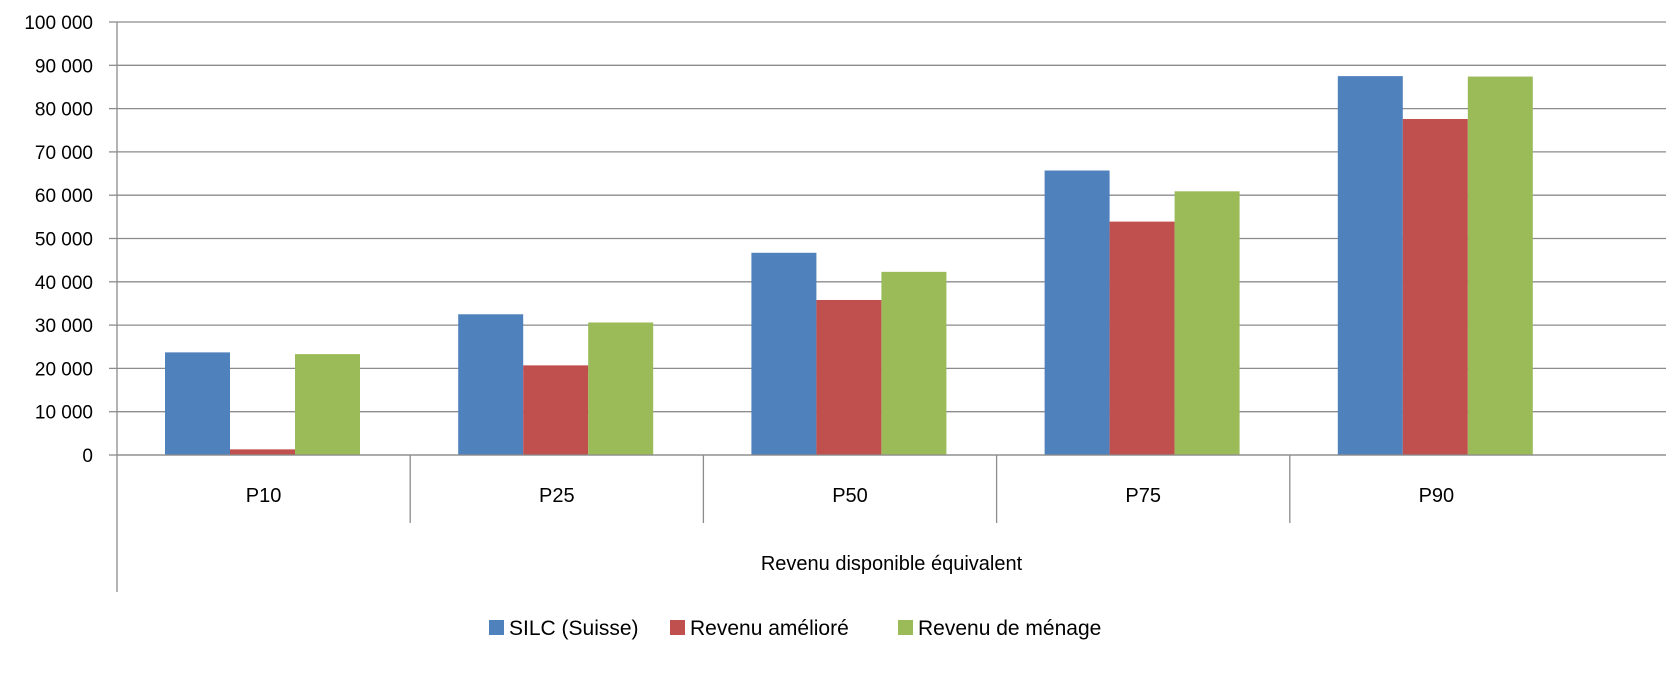  Describe the element at coordinates (1143, 496) in the screenshot. I see `x-category-label: P75` at that location.